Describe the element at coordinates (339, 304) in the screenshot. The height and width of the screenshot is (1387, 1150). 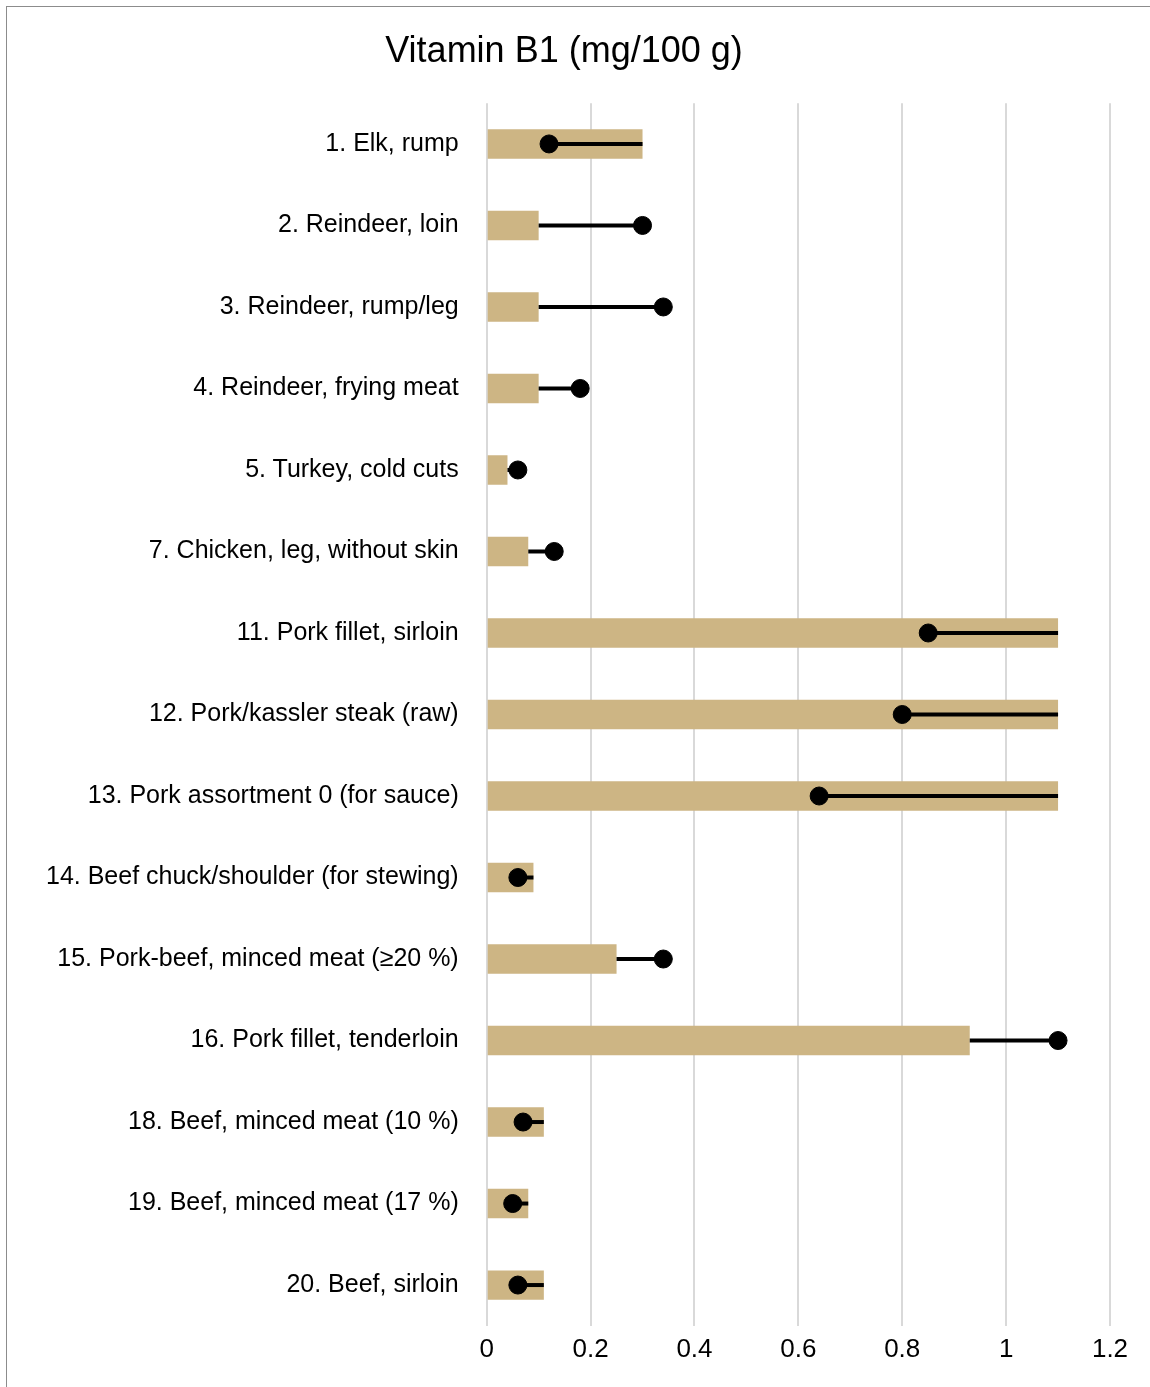
I see `y-tick-label: 3. Reindeer, rump/leg` at that location.